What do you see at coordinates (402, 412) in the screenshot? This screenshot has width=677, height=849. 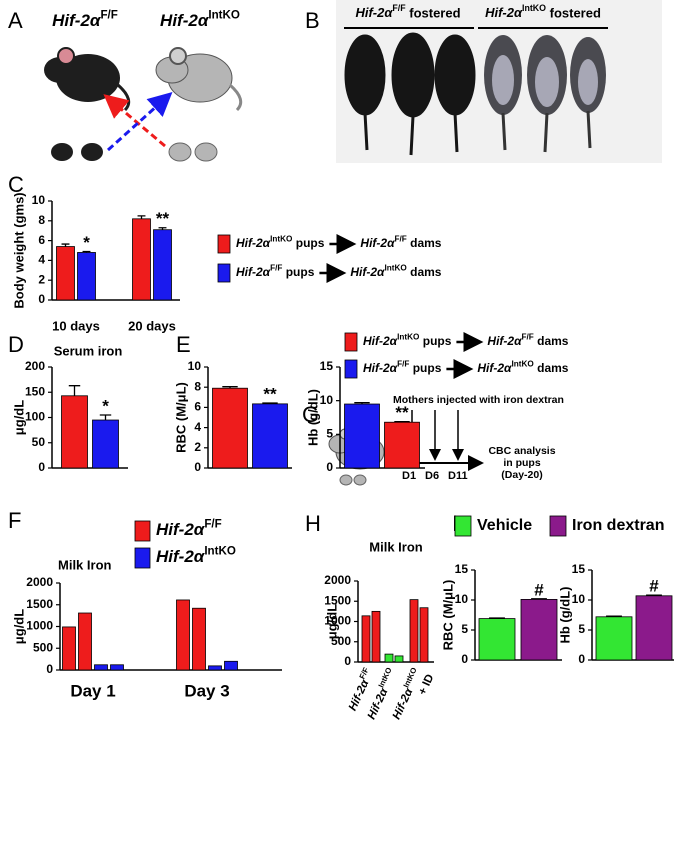 I see `significance-label: **` at bounding box center [402, 412].